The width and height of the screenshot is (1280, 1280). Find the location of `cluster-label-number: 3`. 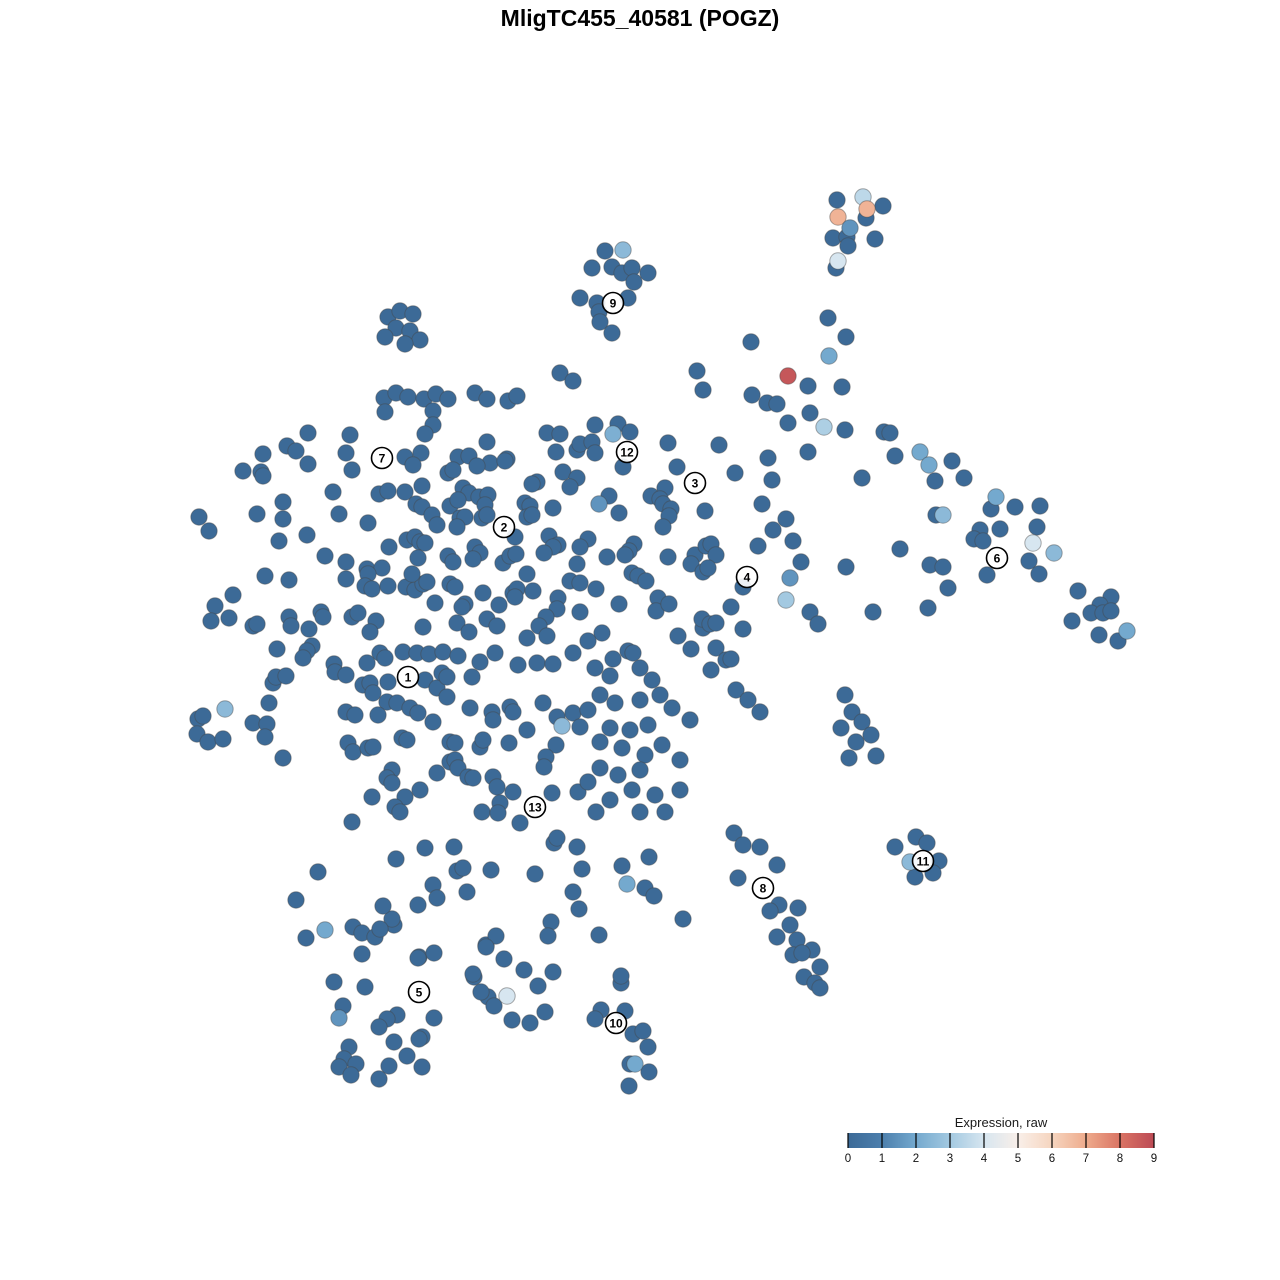

cluster-label-number: 3 is located at coordinates (695, 484).